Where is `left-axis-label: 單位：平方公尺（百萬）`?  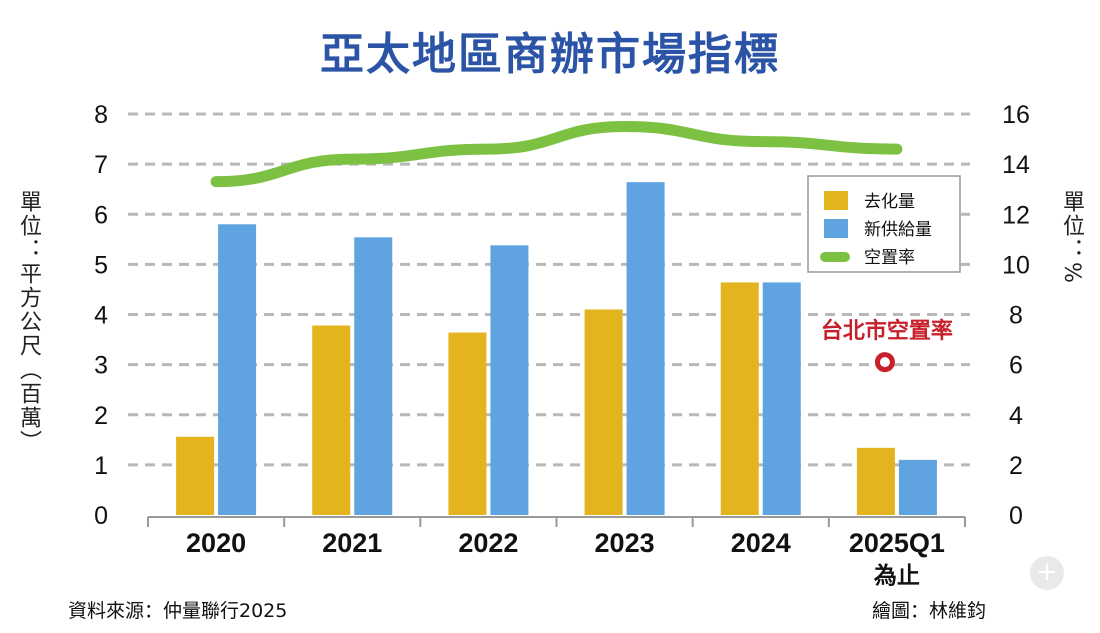 left-axis-label: 單位：平方公尺（百萬） is located at coordinates (28, 322).